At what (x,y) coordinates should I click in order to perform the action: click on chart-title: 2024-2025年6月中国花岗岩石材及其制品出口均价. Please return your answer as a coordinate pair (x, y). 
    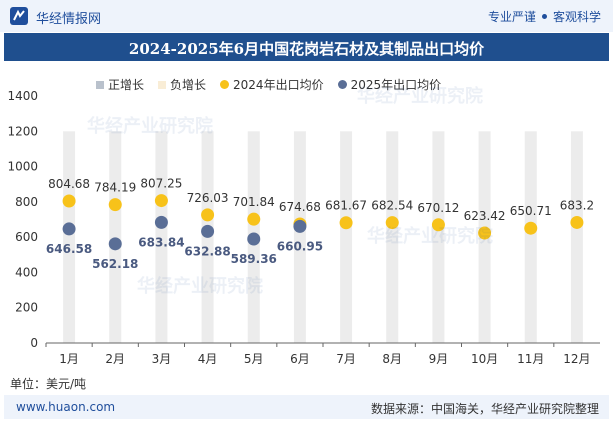
    Looking at the image, I should click on (306, 49).